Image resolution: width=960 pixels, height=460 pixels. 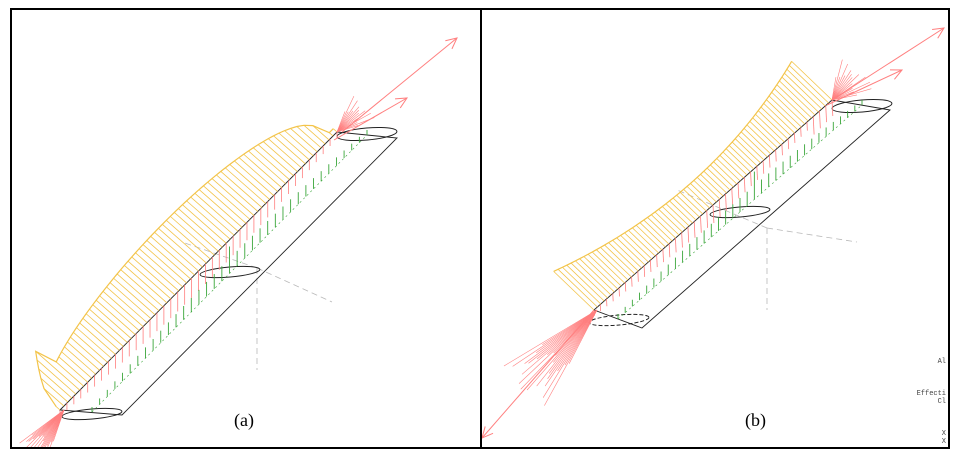 I want to click on wake-arrowhead, so click(x=401, y=103).